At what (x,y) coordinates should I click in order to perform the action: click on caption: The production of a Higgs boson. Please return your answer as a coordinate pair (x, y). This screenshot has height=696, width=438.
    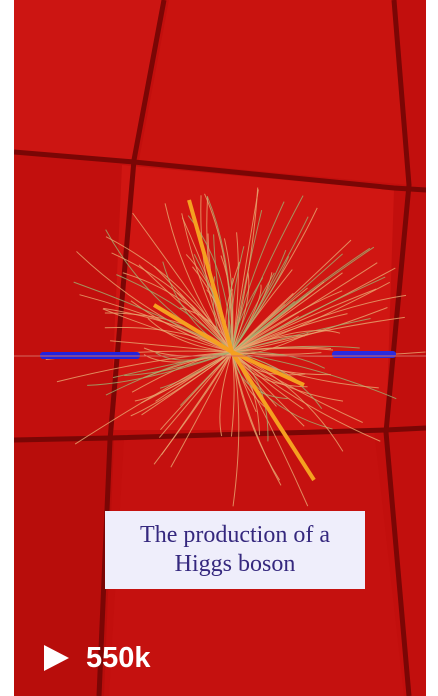
    Looking at the image, I should click on (235, 550).